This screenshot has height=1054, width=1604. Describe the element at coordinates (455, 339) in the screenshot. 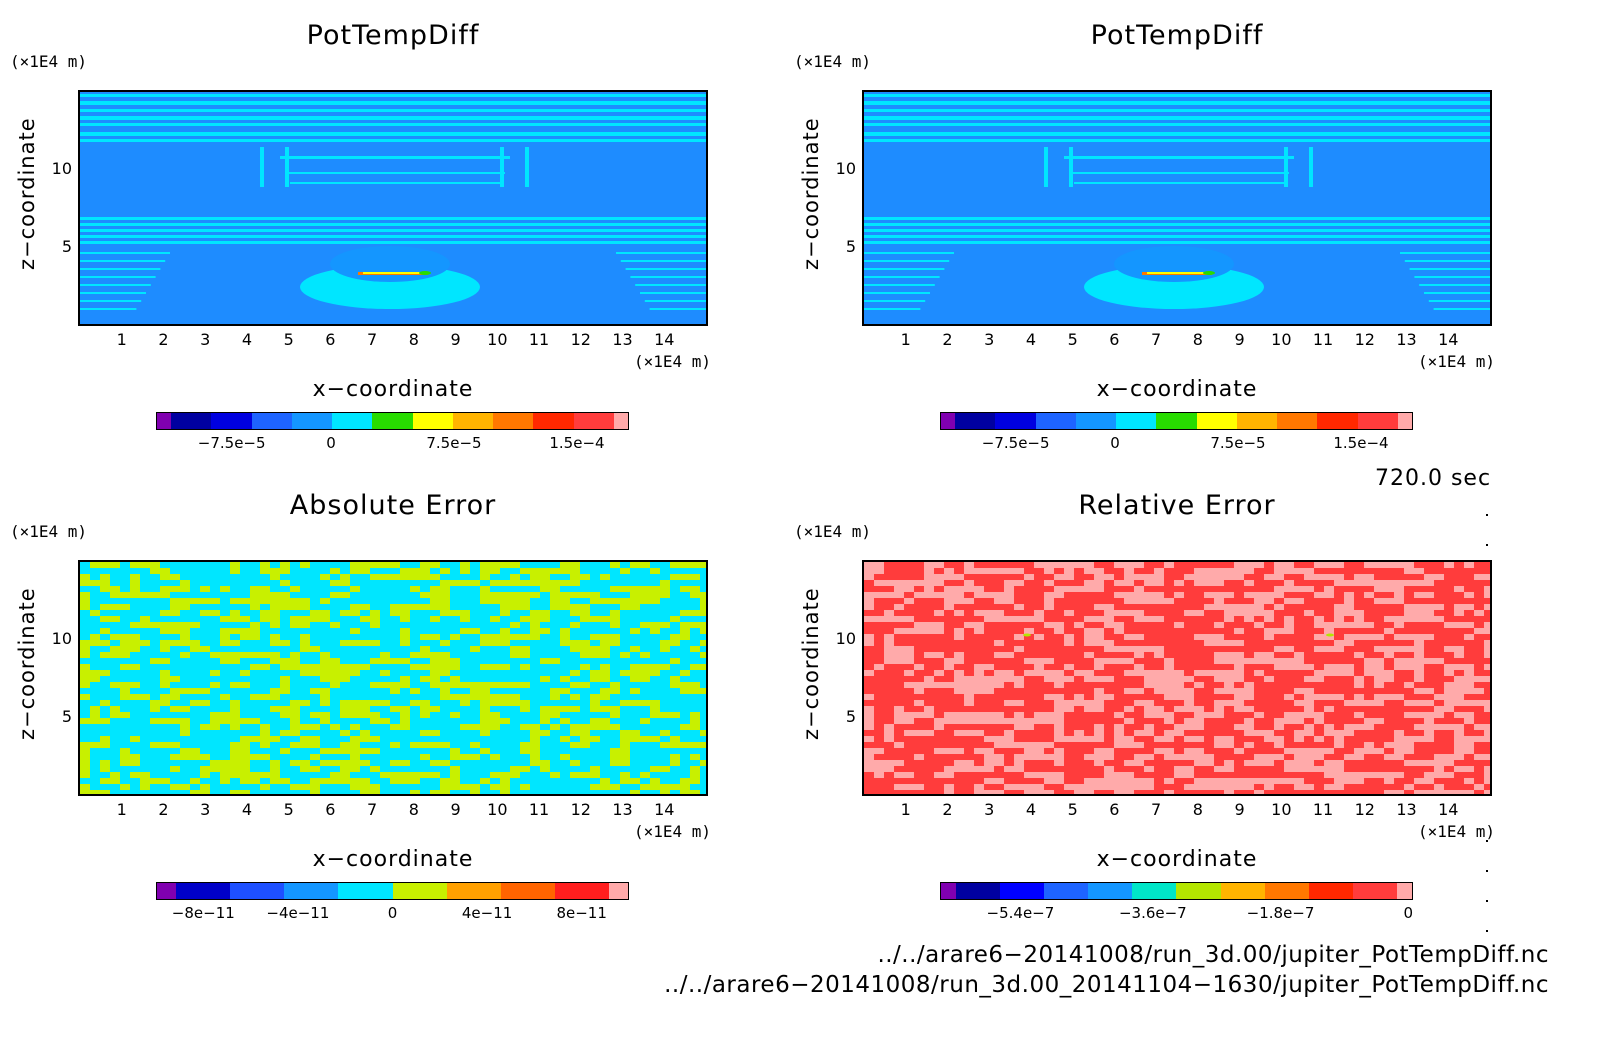

I see `x-tick-label: 9` at that location.